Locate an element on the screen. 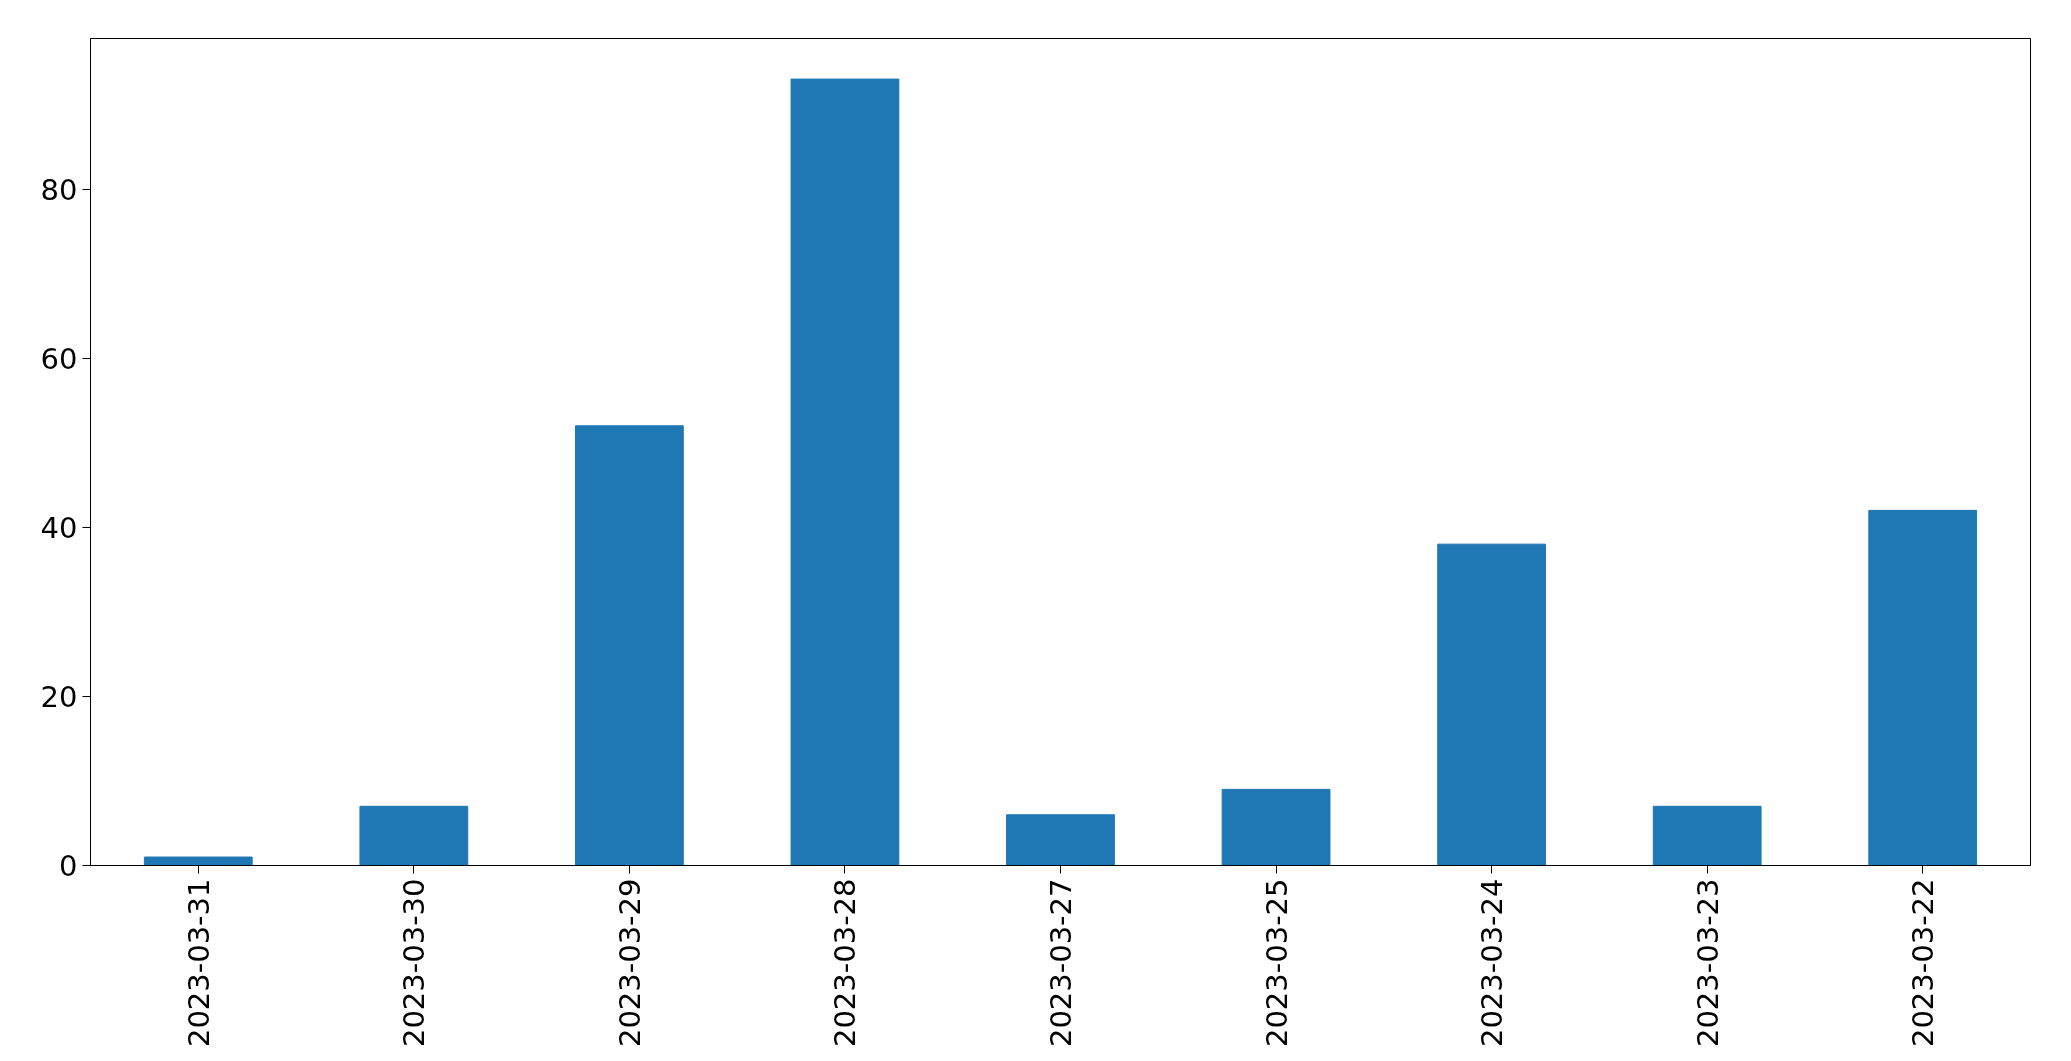  y-tick-label: 20 is located at coordinates (59, 696).